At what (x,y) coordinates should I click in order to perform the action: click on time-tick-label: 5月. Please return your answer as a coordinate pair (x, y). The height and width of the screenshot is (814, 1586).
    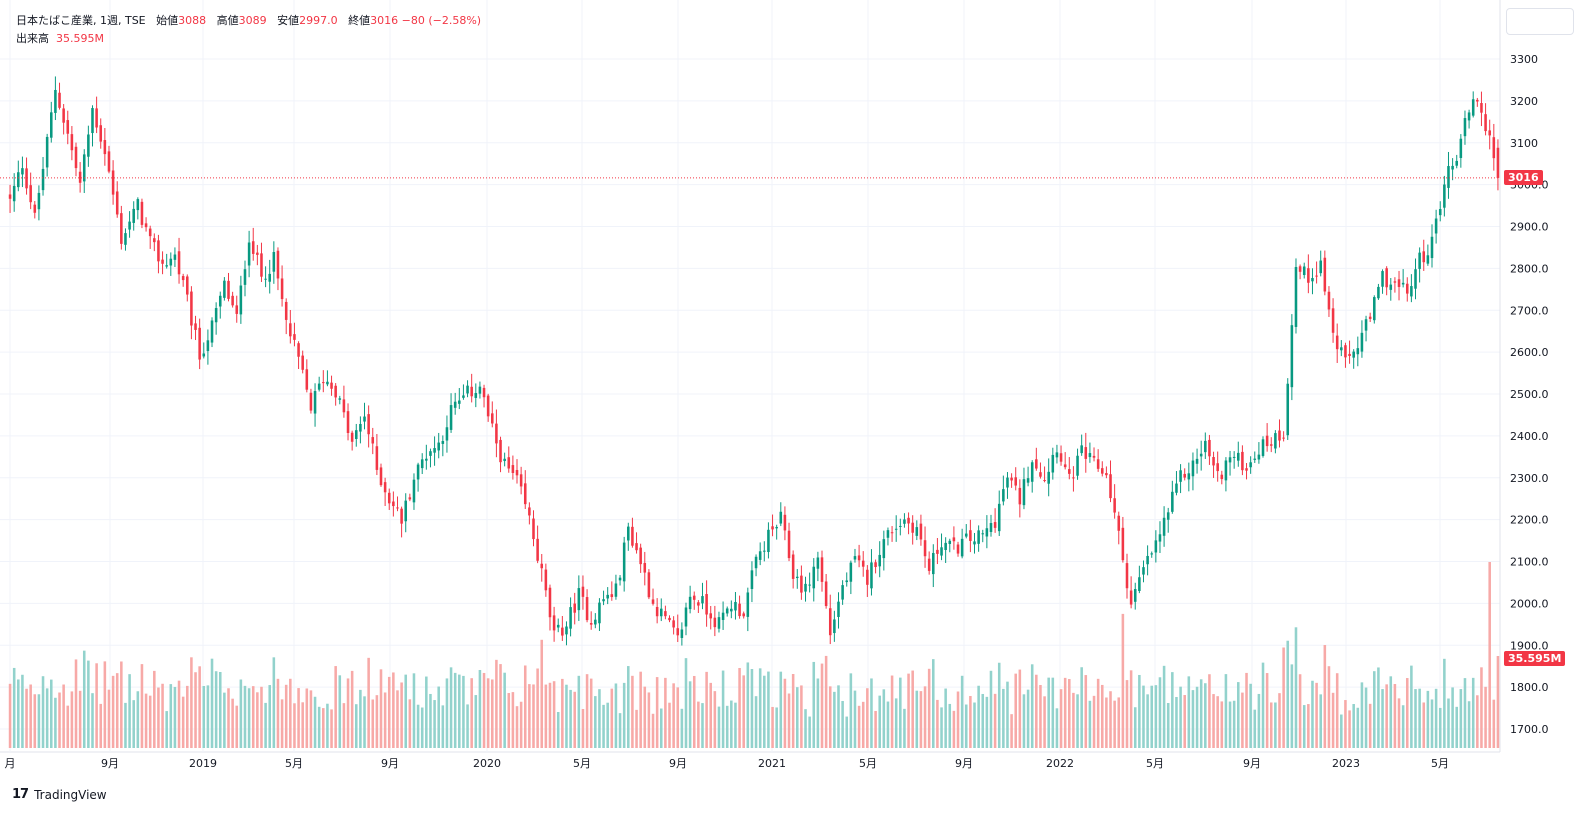
    Looking at the image, I should click on (1440, 763).